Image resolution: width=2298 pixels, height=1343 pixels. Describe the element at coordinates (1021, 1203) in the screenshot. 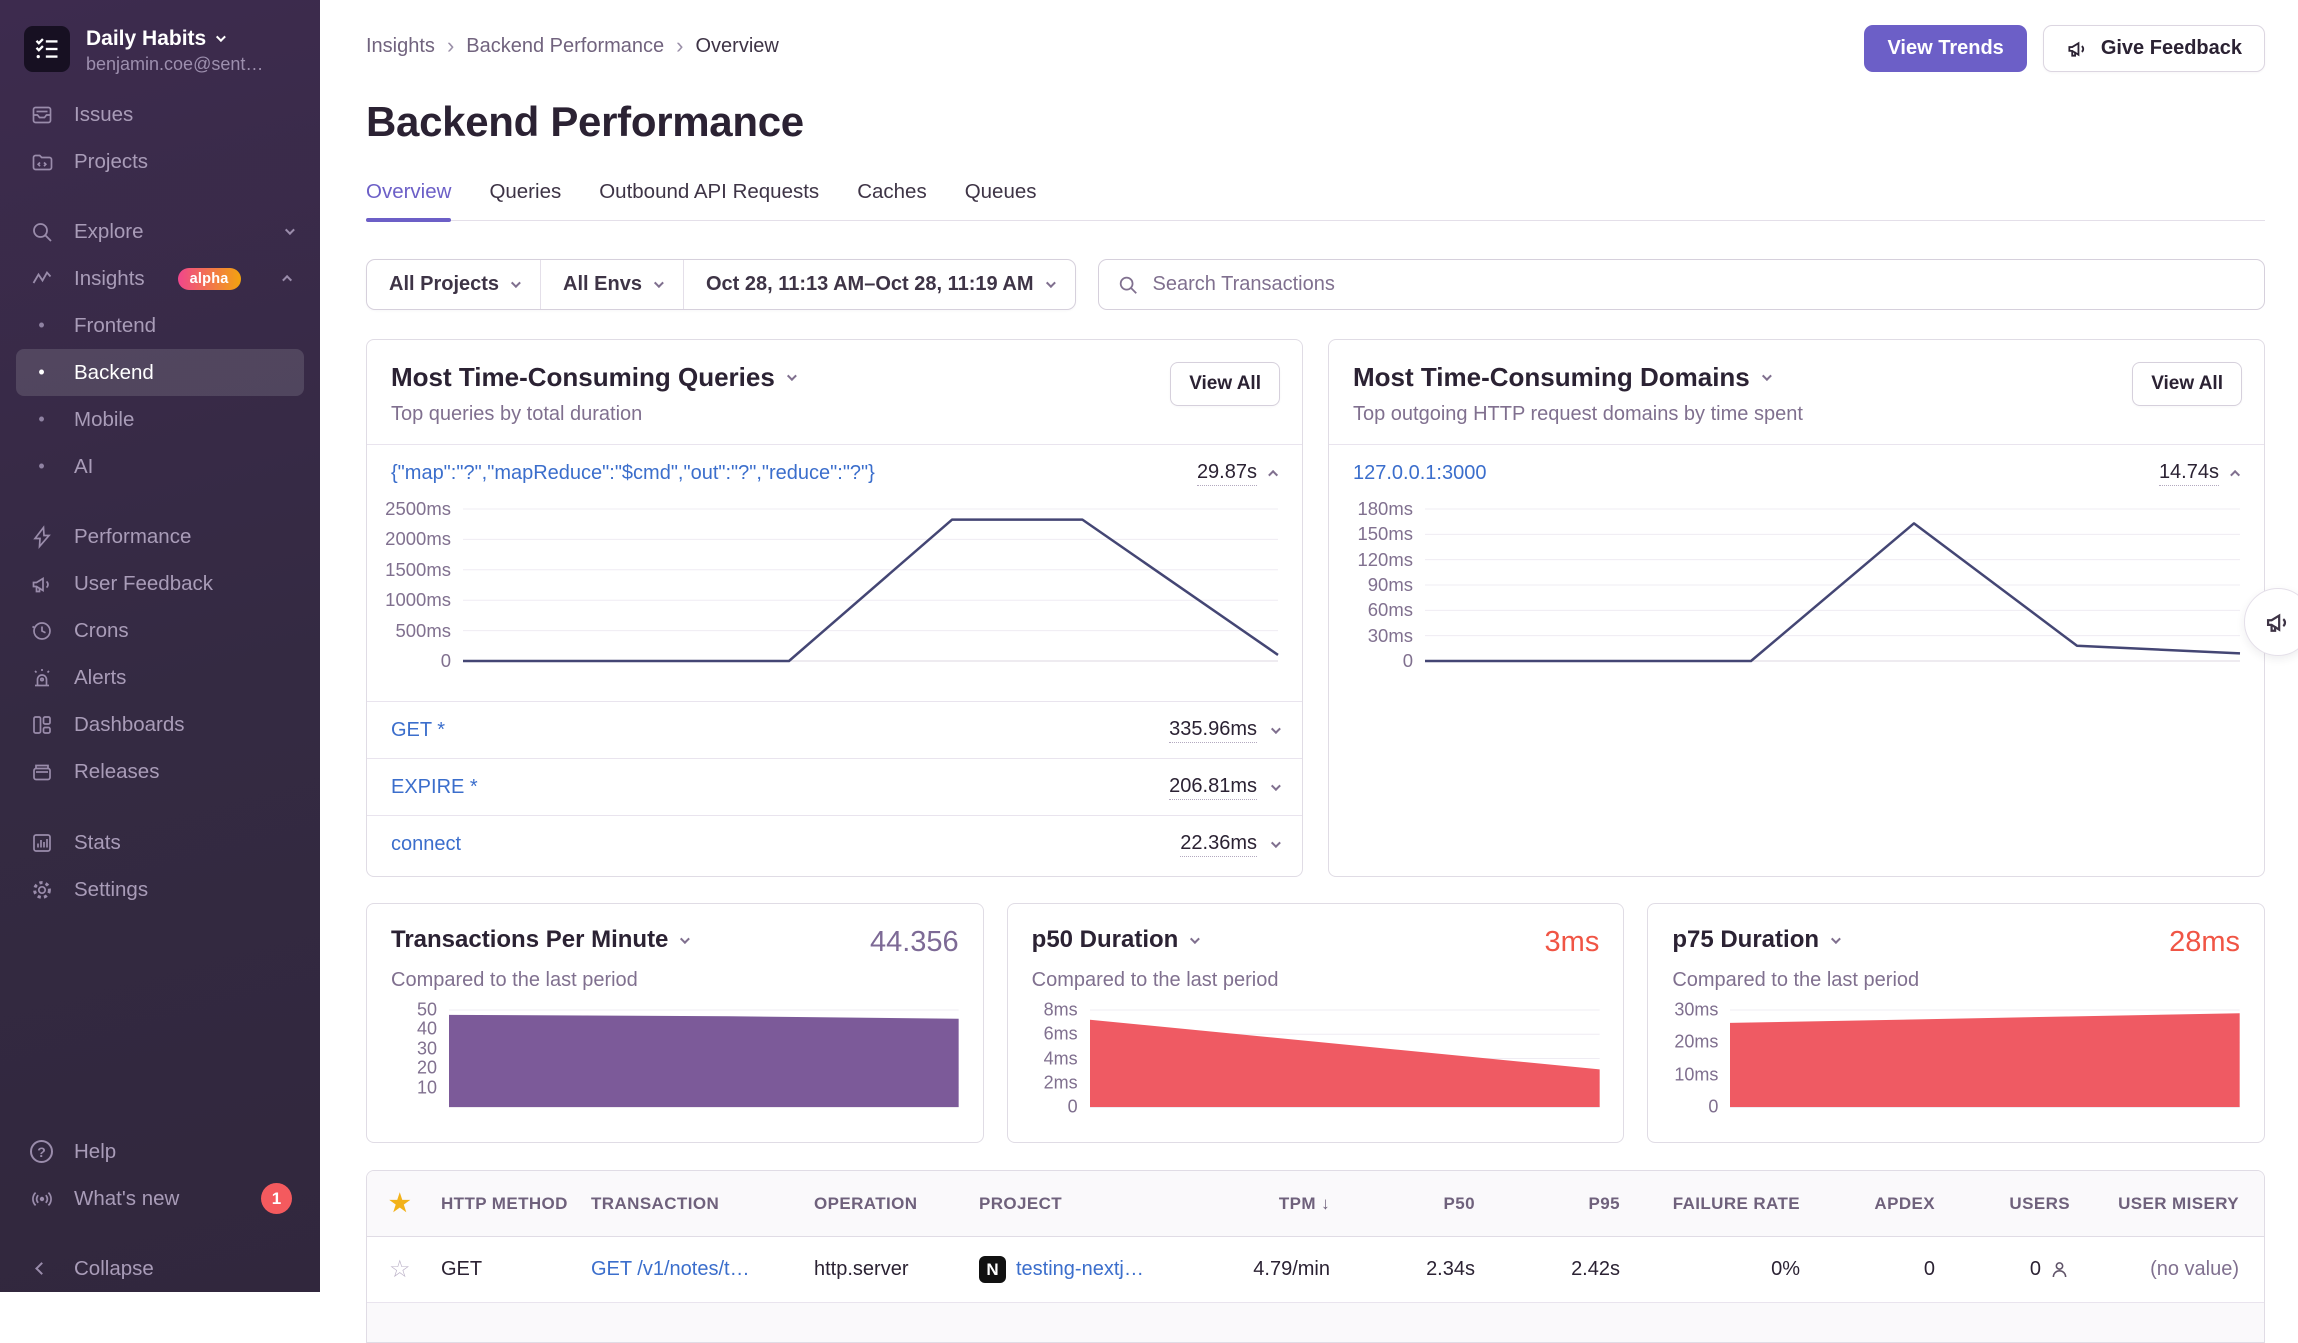

I see `col-project: PROJECT` at that location.